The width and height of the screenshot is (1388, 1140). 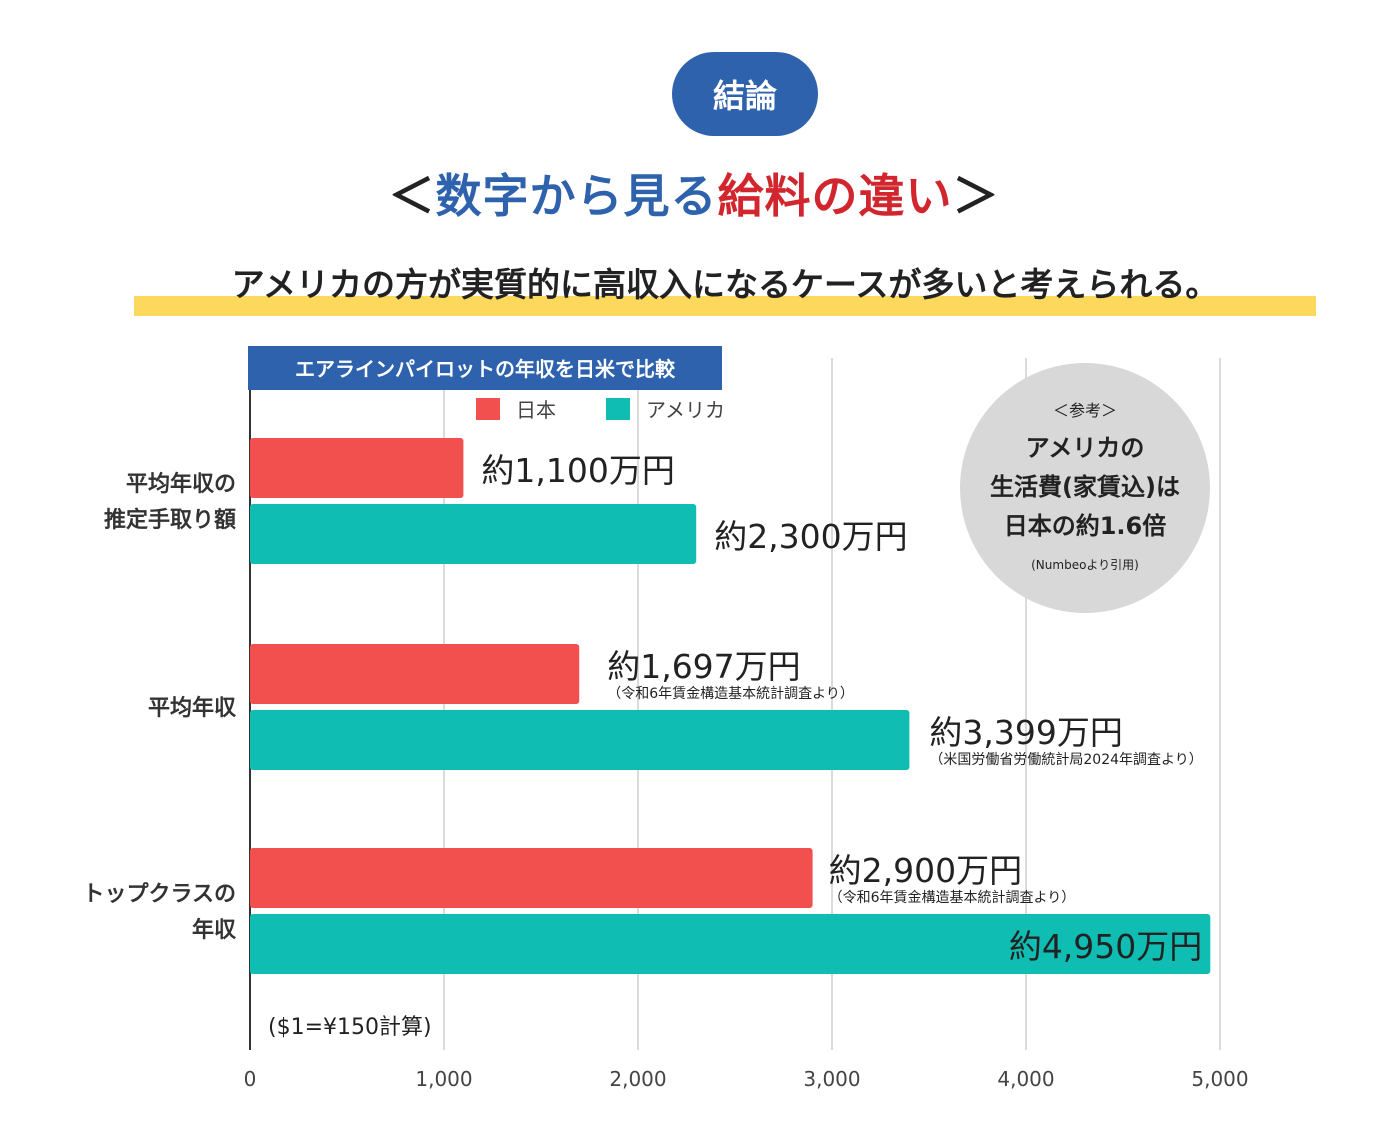 What do you see at coordinates (725, 284) in the screenshot?
I see `subtitle: アメリカの方が実質的に高収入になるケースが多いと考えられる。` at bounding box center [725, 284].